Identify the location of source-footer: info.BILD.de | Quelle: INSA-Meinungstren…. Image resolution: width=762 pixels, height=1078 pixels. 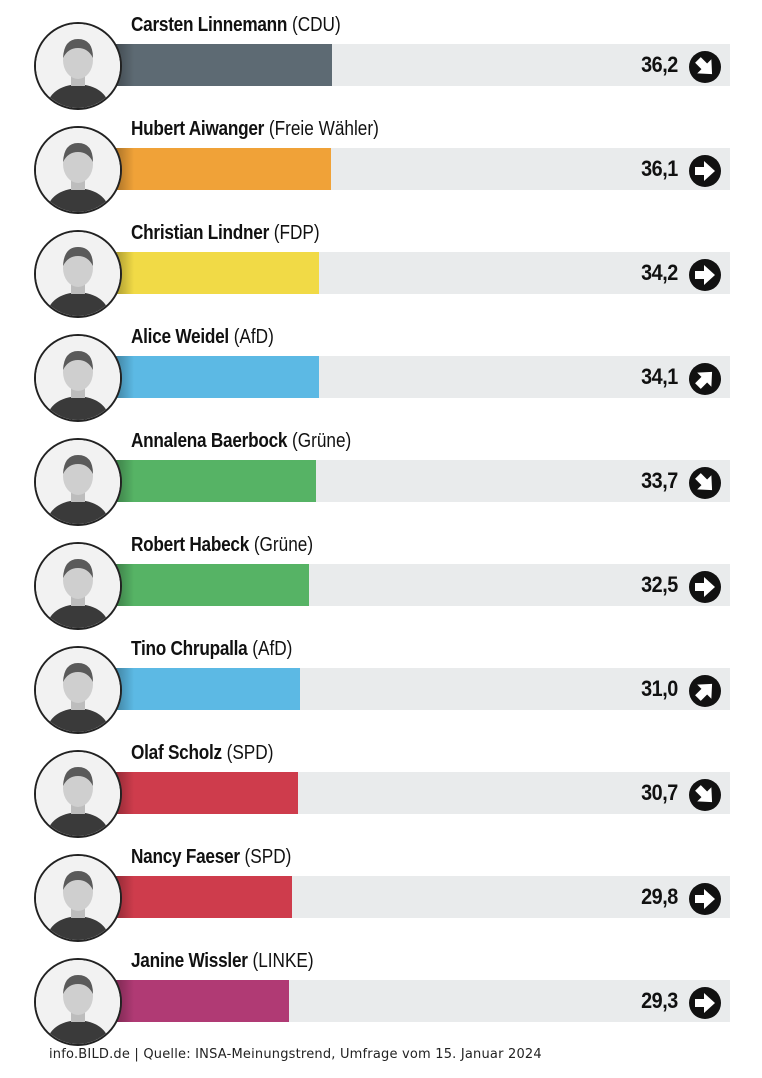
(295, 1054).